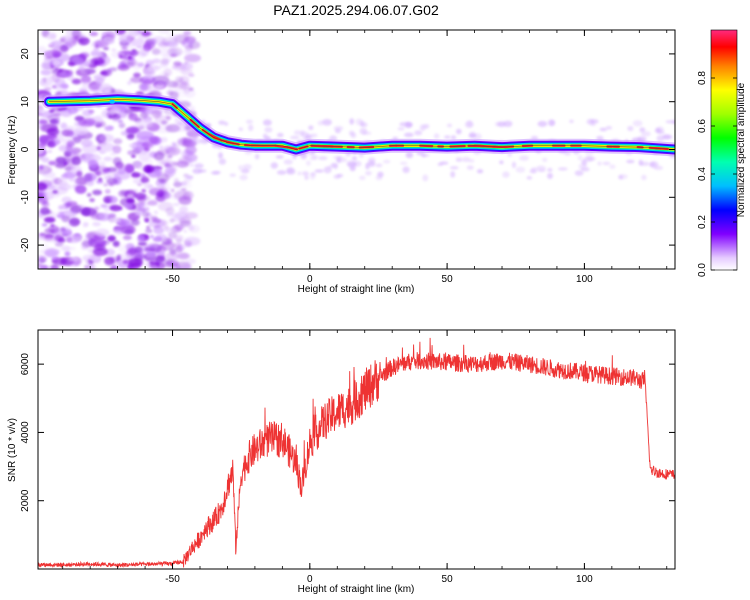  Describe the element at coordinates (702, 270) in the screenshot. I see `colorbar-tick-label: 0.0` at that location.